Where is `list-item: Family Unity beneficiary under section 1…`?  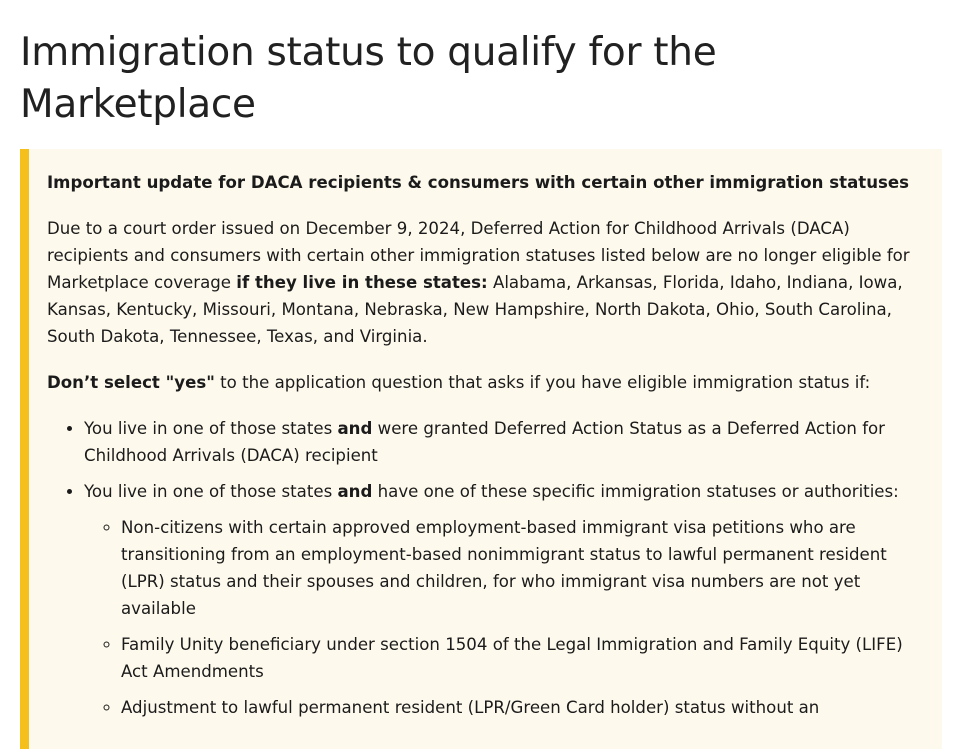
list-item: Family Unity beneficiary under section 1… is located at coordinates (520, 658).